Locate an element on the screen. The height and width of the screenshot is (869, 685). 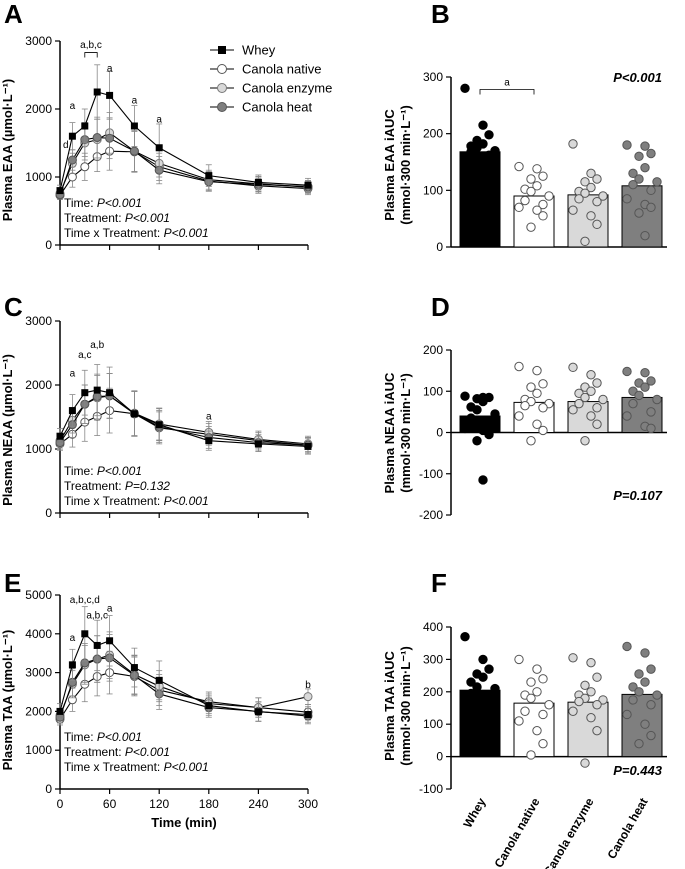
stat-C-2: Time x Treatment: P<0.001 is located at coordinates (136, 501).